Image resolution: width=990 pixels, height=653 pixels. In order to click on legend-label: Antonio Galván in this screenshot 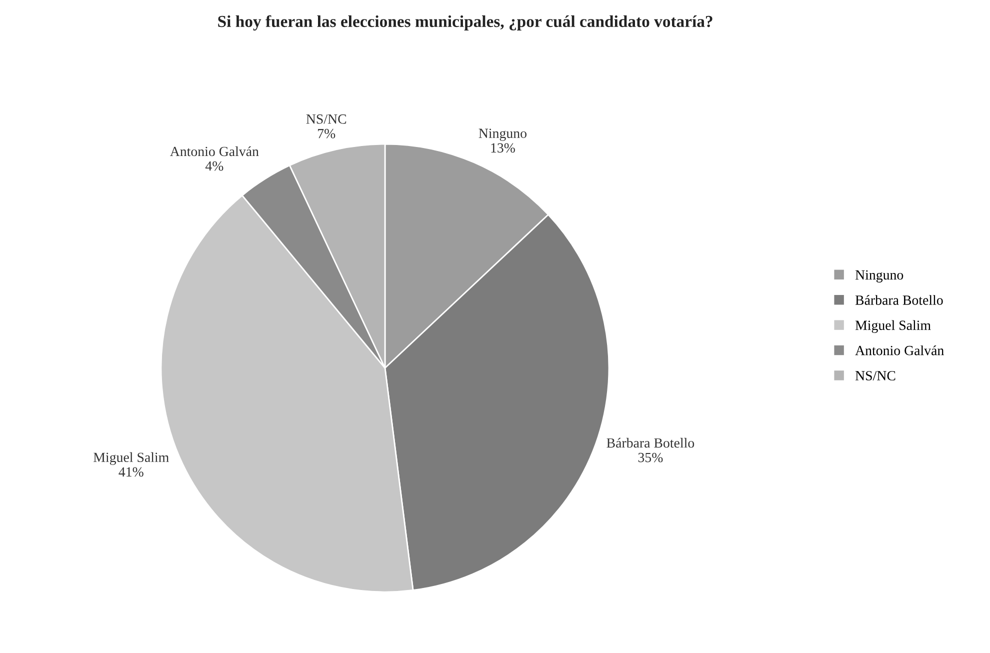, I will do `click(899, 350)`.